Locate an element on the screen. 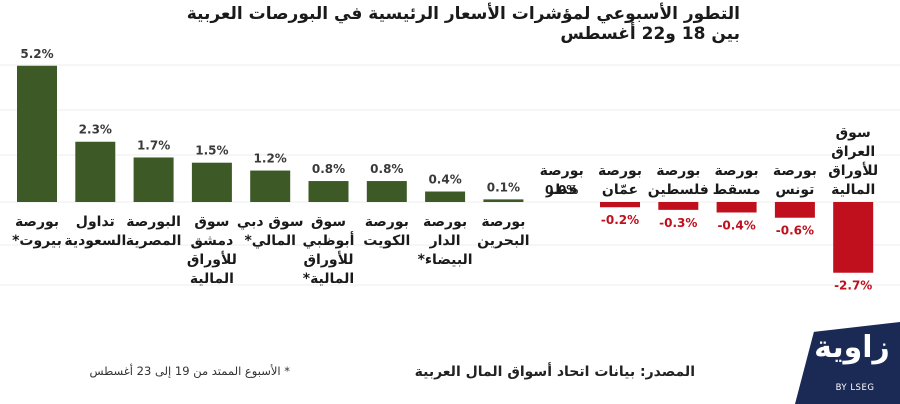 The height and width of the screenshot is (404, 900). value-label: 0.1% is located at coordinates (503, 187).